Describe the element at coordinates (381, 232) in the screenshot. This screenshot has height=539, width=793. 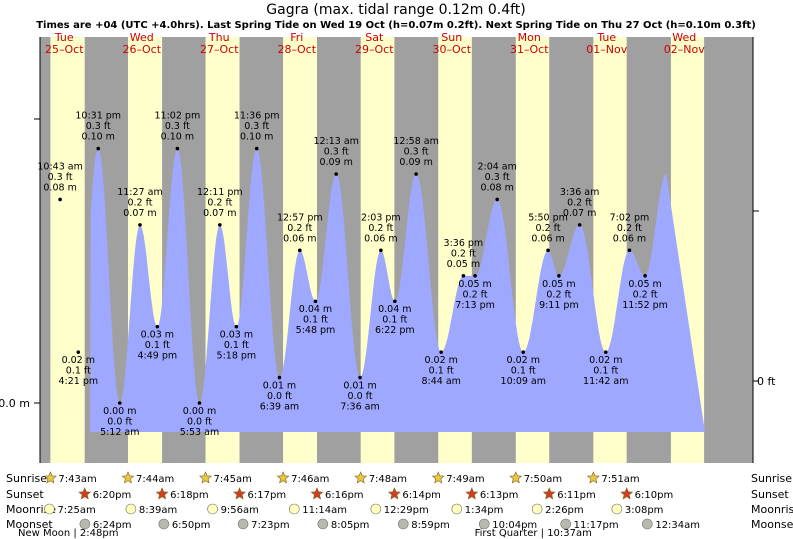
I see `high-tide-label: 2:03 pm0.2 ft0.06 m` at that location.